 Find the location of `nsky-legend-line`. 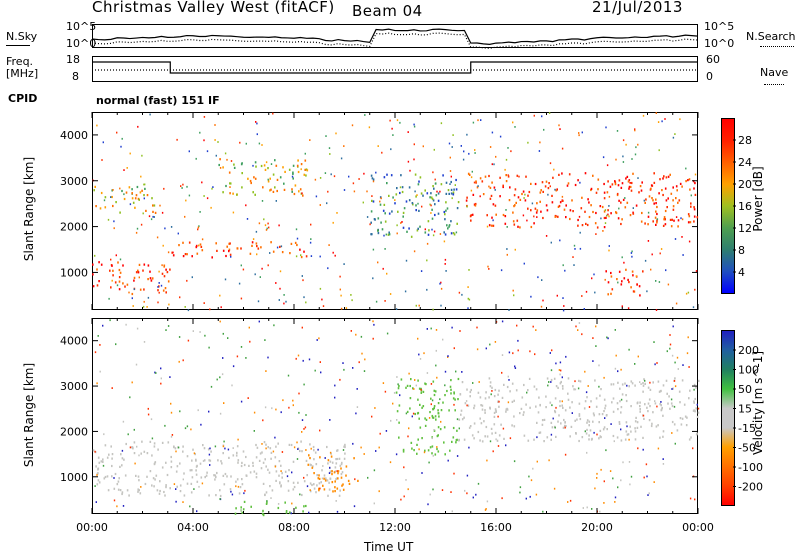

nsky-legend-line is located at coordinates (18, 45).